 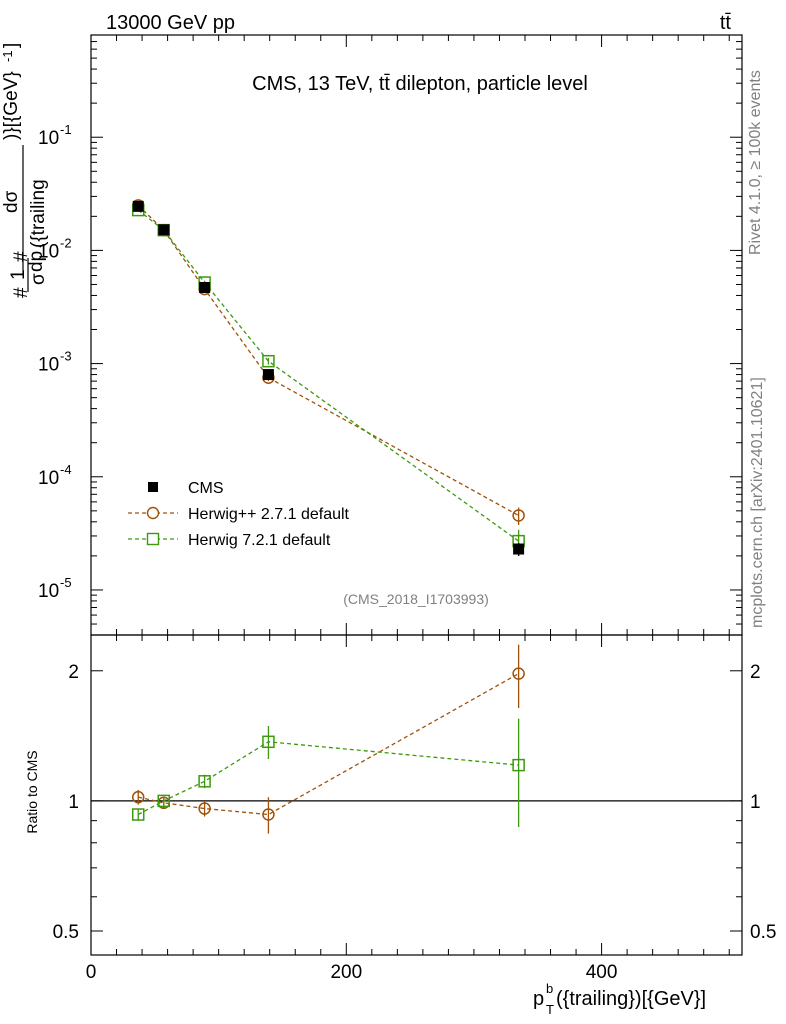 What do you see at coordinates (66, 582) in the screenshot?
I see `main-y-tick-exponent: -5` at bounding box center [66, 582].